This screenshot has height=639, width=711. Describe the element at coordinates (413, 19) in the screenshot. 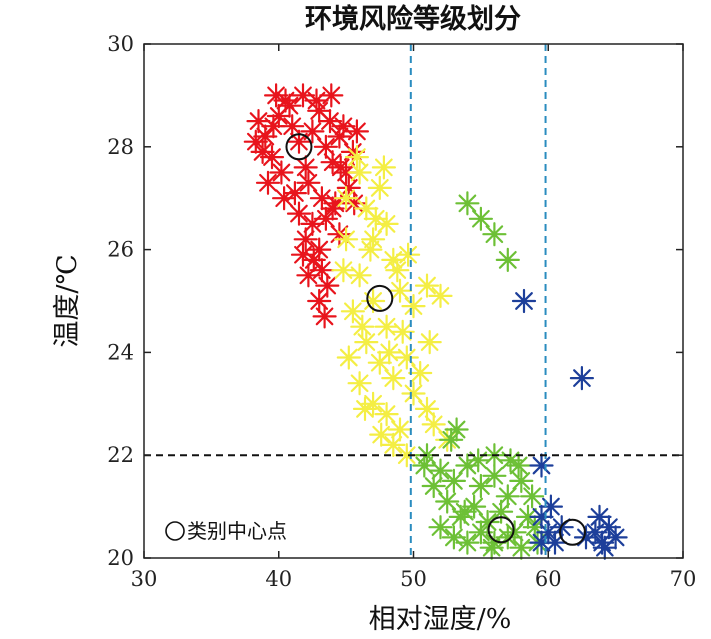

I see `chart-title: 环境风险等级划分` at that location.